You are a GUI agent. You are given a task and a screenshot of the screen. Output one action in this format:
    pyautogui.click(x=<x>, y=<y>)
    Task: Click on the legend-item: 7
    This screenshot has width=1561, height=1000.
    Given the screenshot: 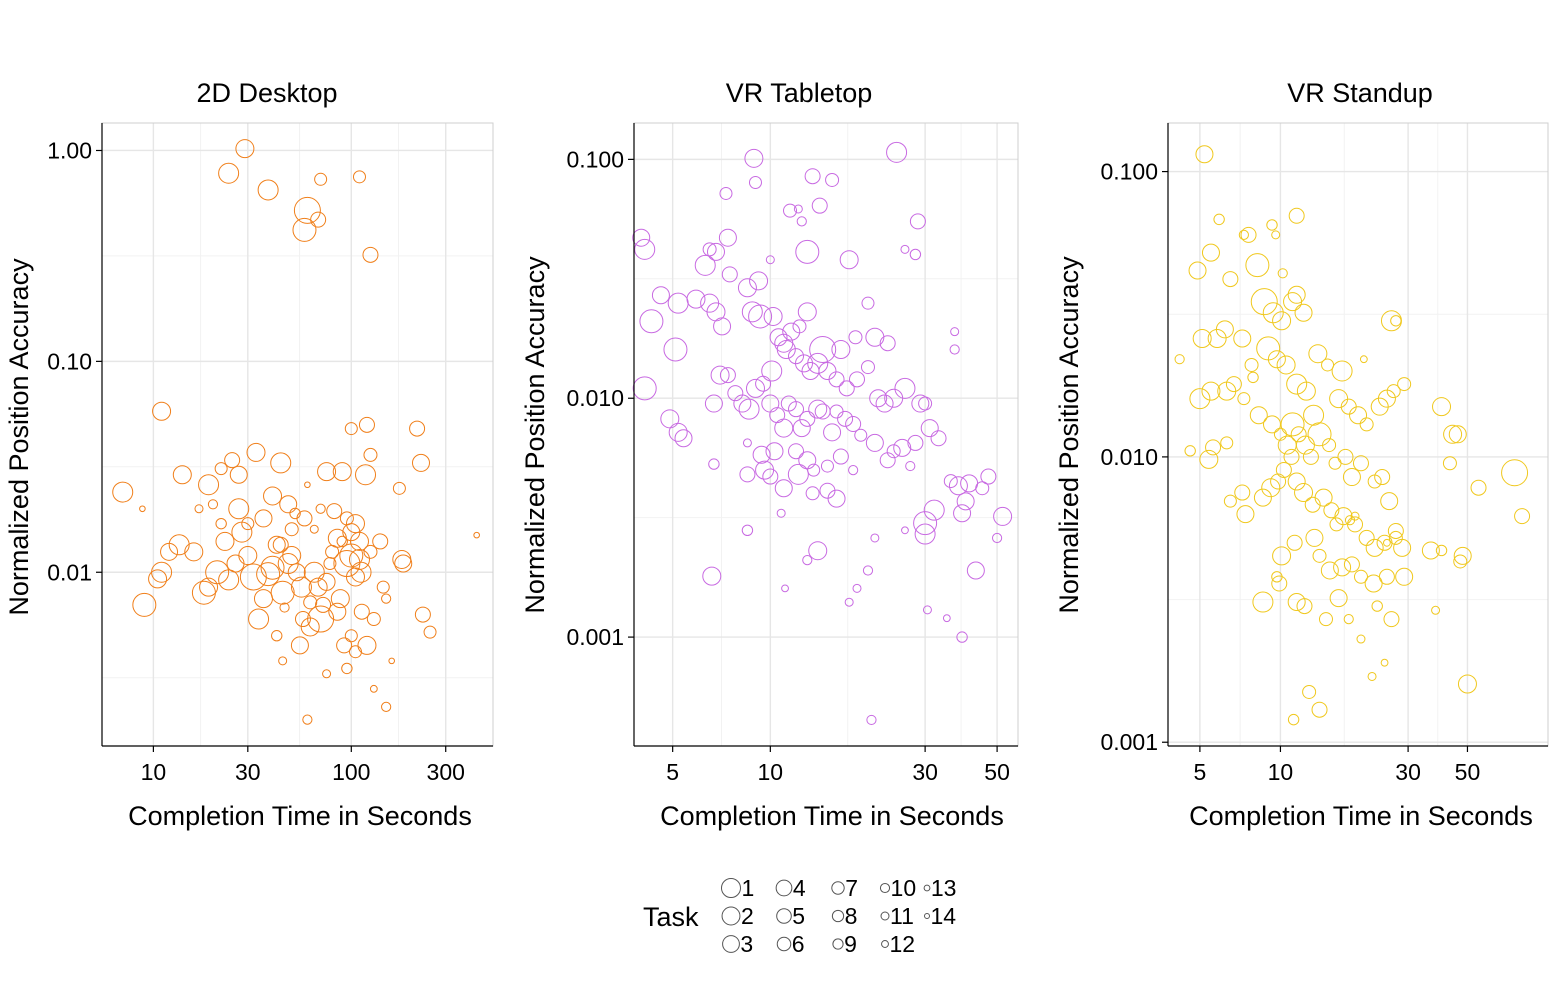 What is the action you would take?
    pyautogui.click(x=844, y=888)
    